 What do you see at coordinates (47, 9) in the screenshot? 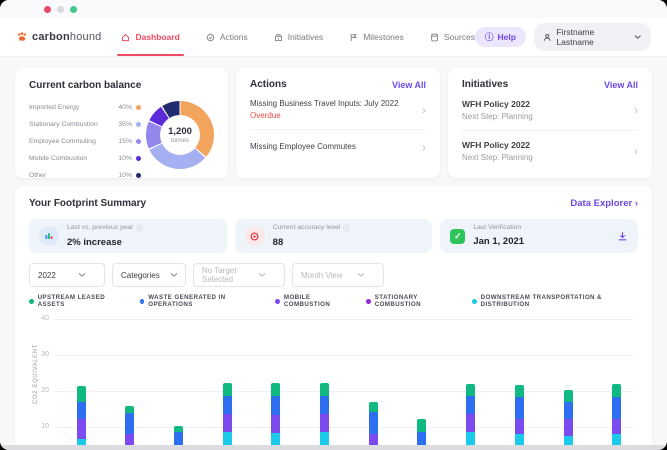
I see `window-close-dot` at bounding box center [47, 9].